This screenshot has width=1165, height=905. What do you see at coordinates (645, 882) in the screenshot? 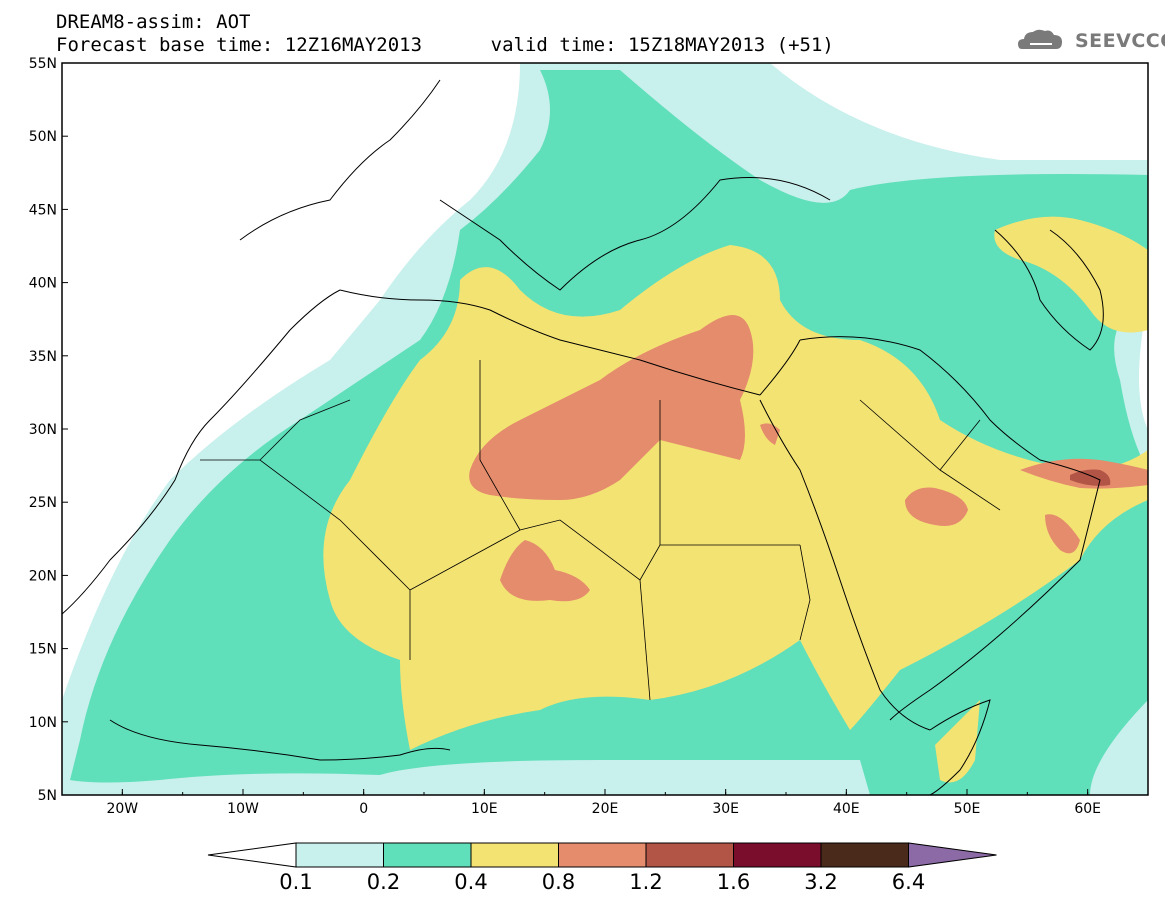
I see `colorbar-label: 1.2` at bounding box center [645, 882].